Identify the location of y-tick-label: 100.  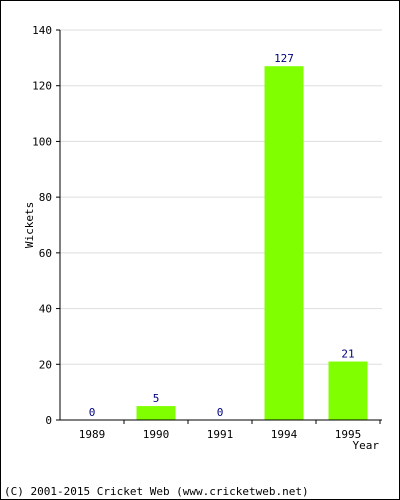
(42, 141).